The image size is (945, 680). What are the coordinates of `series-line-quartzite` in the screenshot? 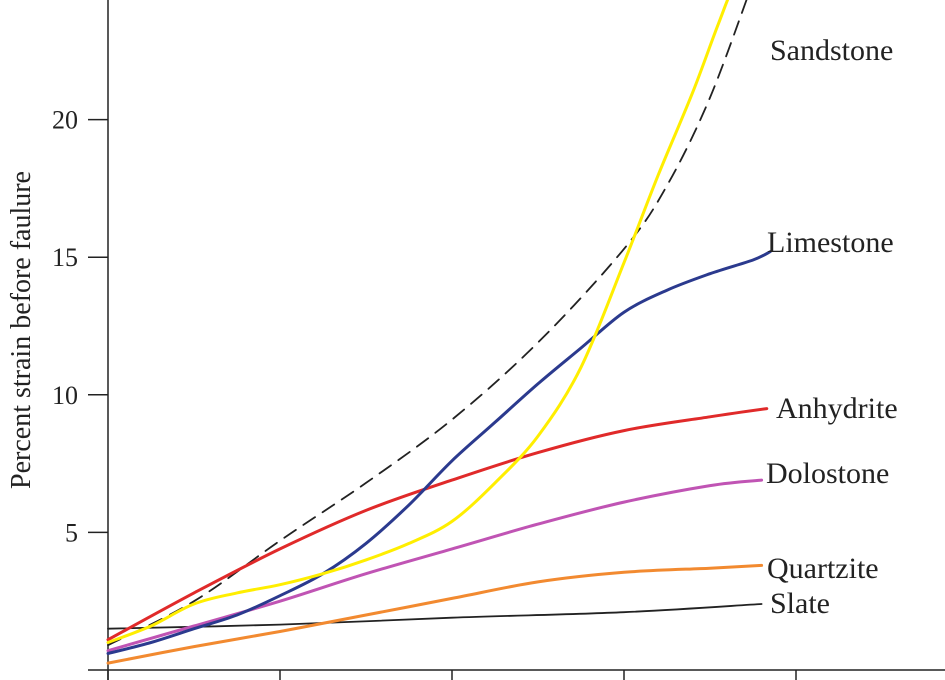 It's located at (435, 614).